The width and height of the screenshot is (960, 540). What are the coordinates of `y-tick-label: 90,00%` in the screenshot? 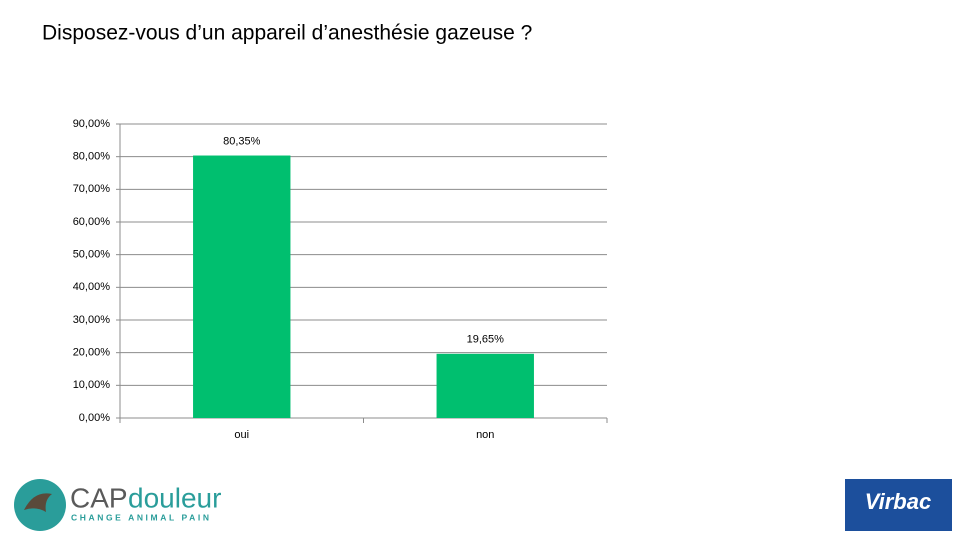 It's located at (92, 124).